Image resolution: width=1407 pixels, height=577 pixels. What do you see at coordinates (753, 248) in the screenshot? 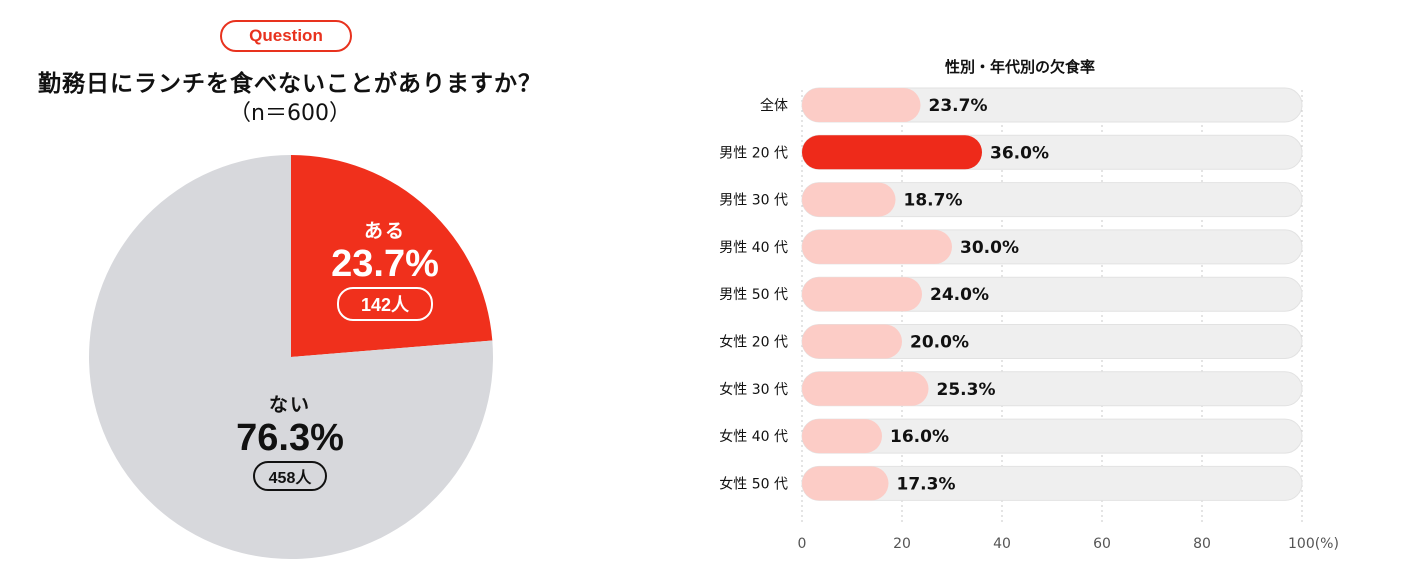
I see `category-label: 男性 40 代` at bounding box center [753, 248].